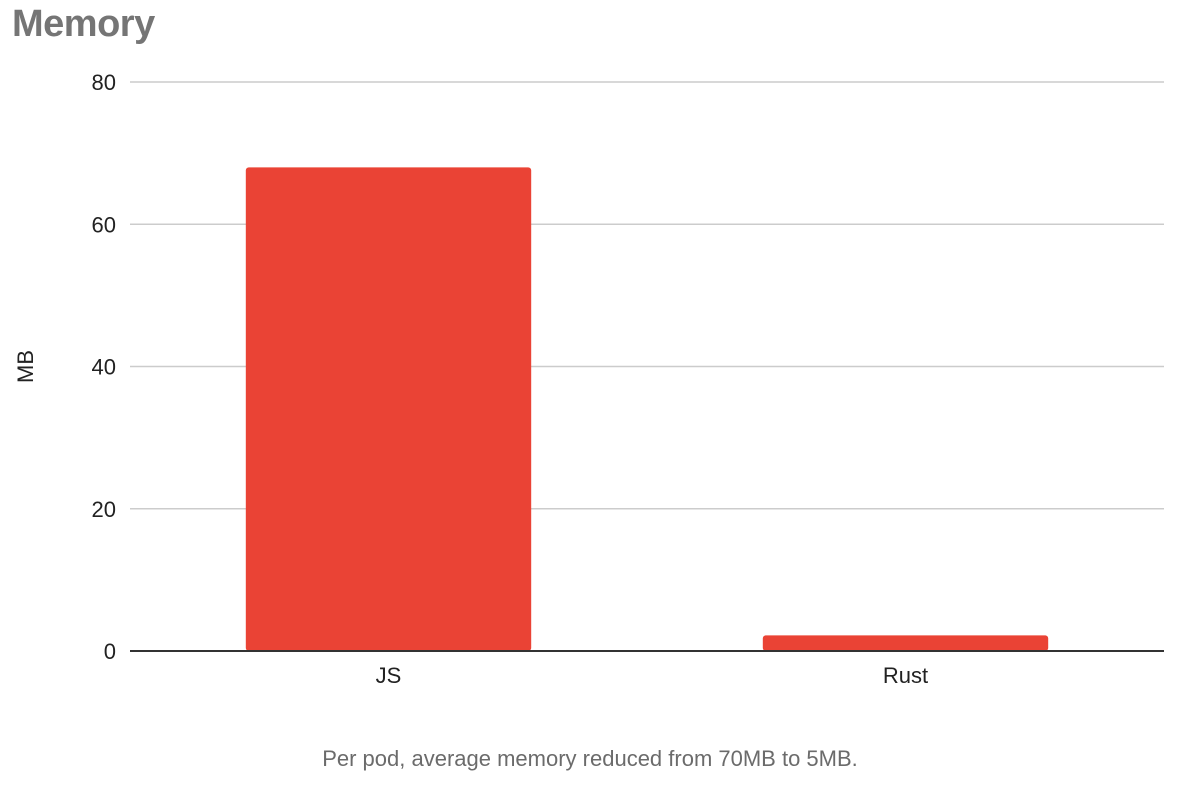 Image resolution: width=1180 pixels, height=789 pixels. I want to click on y-axis-label: MB, so click(25, 366).